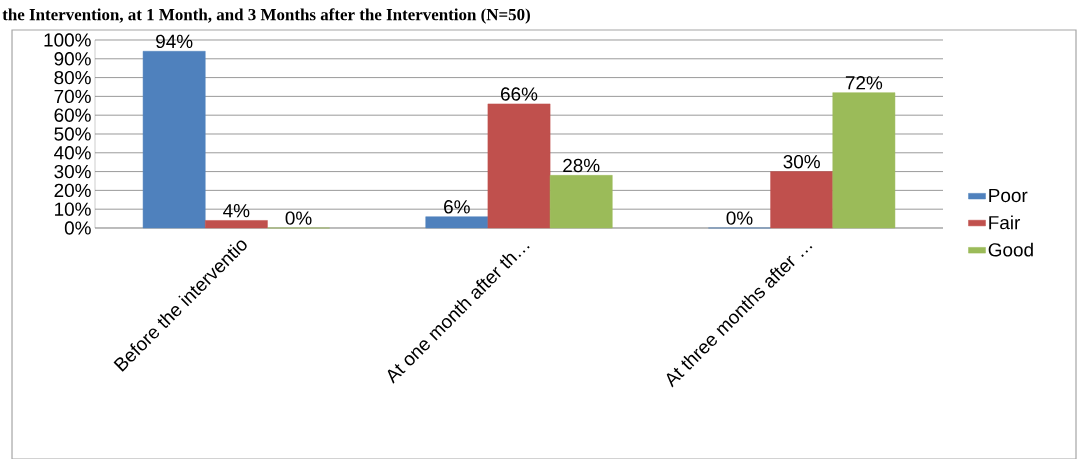 This screenshot has width=1077, height=459. Describe the element at coordinates (67, 40) in the screenshot. I see `y-tick-label: 100%` at that location.